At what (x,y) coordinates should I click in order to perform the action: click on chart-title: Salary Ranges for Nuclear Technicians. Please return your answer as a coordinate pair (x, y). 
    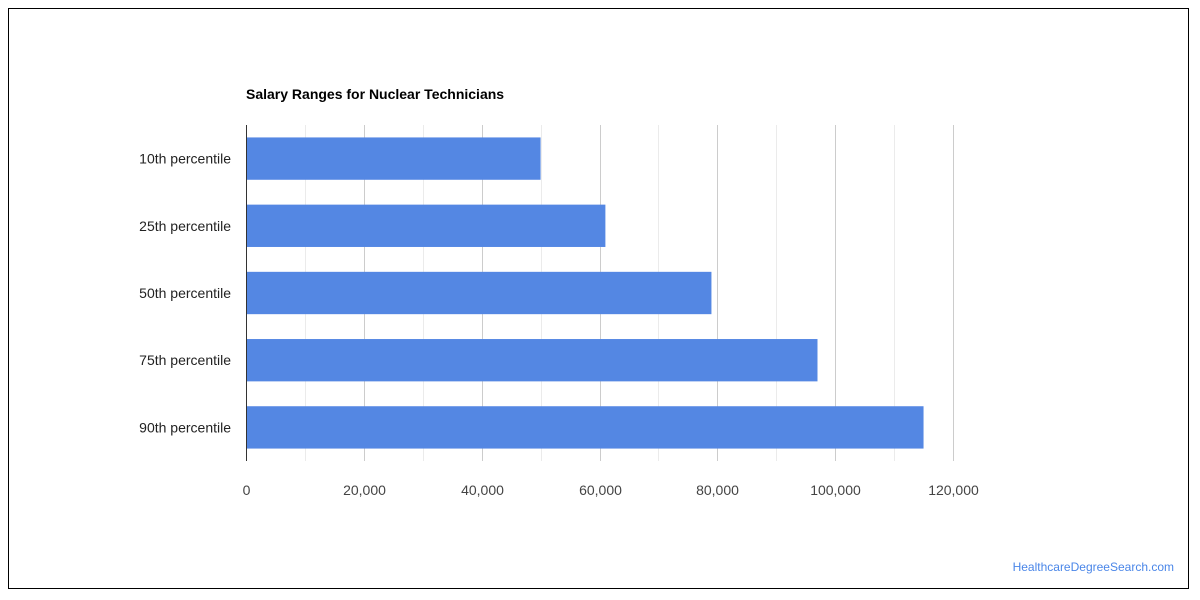
    Looking at the image, I should click on (375, 94).